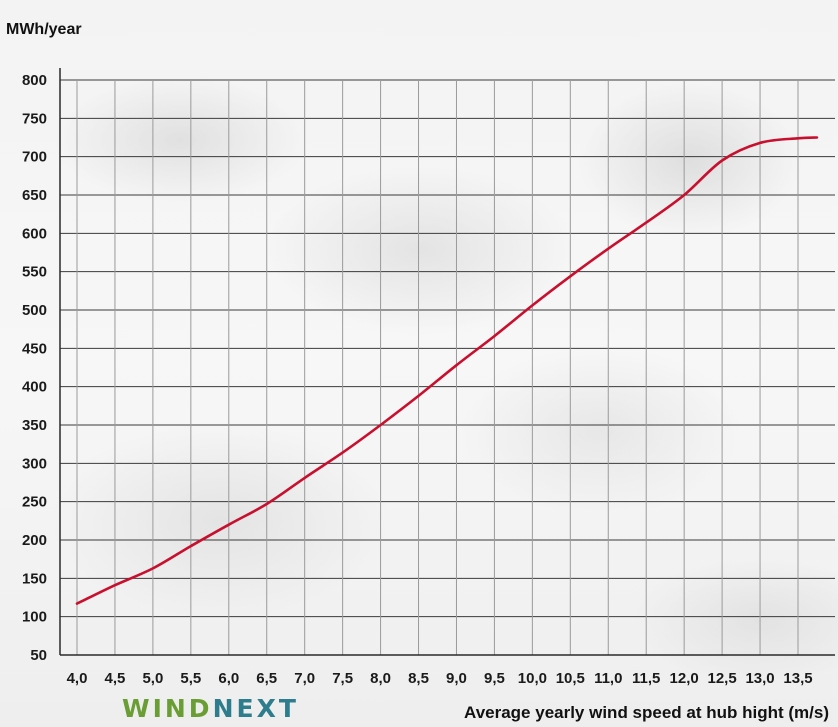  What do you see at coordinates (494, 678) in the screenshot?
I see `x-tick-label: 9,5` at bounding box center [494, 678].